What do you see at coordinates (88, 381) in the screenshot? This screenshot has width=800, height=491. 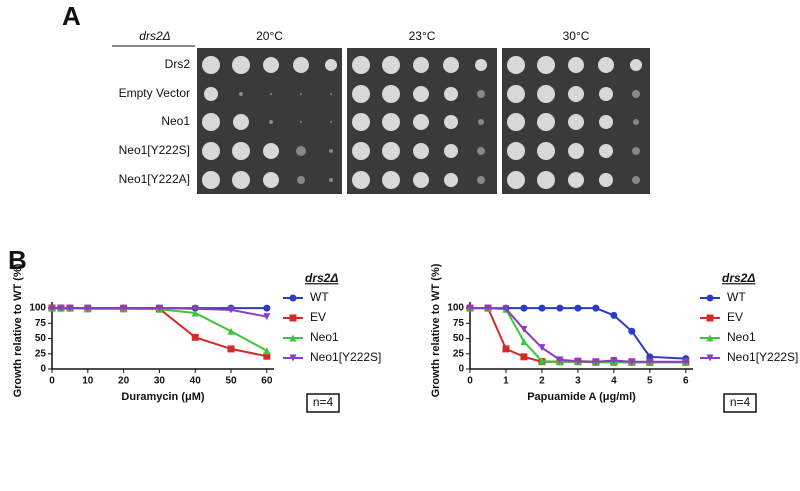 I see `x-tick-label: 10` at bounding box center [88, 381].